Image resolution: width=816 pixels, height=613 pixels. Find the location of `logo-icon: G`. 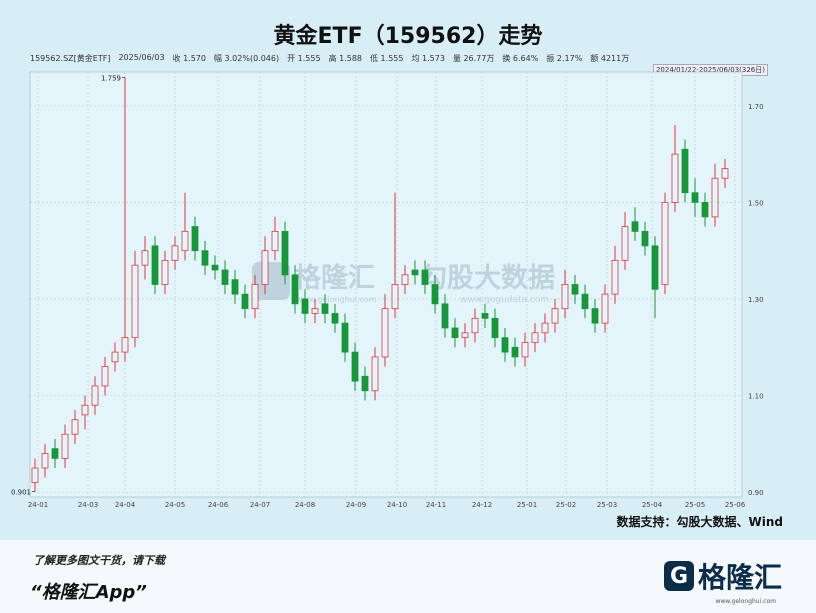

logo-icon: G is located at coordinates (678, 576).